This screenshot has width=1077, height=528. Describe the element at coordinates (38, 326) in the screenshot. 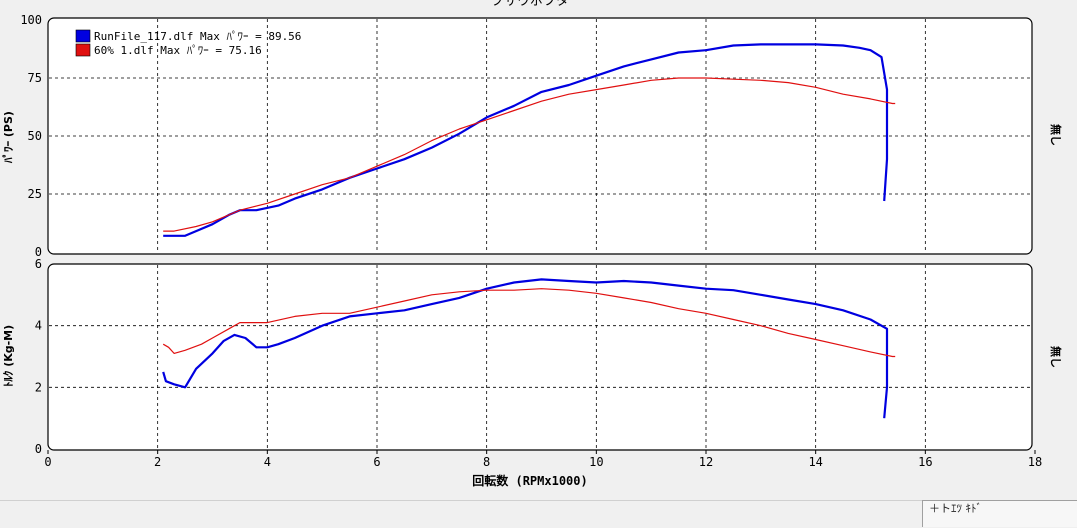

I see `y-tick-label: 4` at that location.